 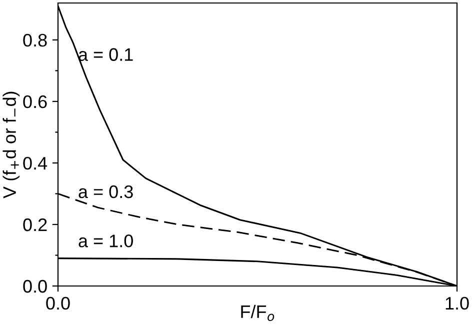 I want to click on y-tick-label: 0.8, so click(x=35, y=40).